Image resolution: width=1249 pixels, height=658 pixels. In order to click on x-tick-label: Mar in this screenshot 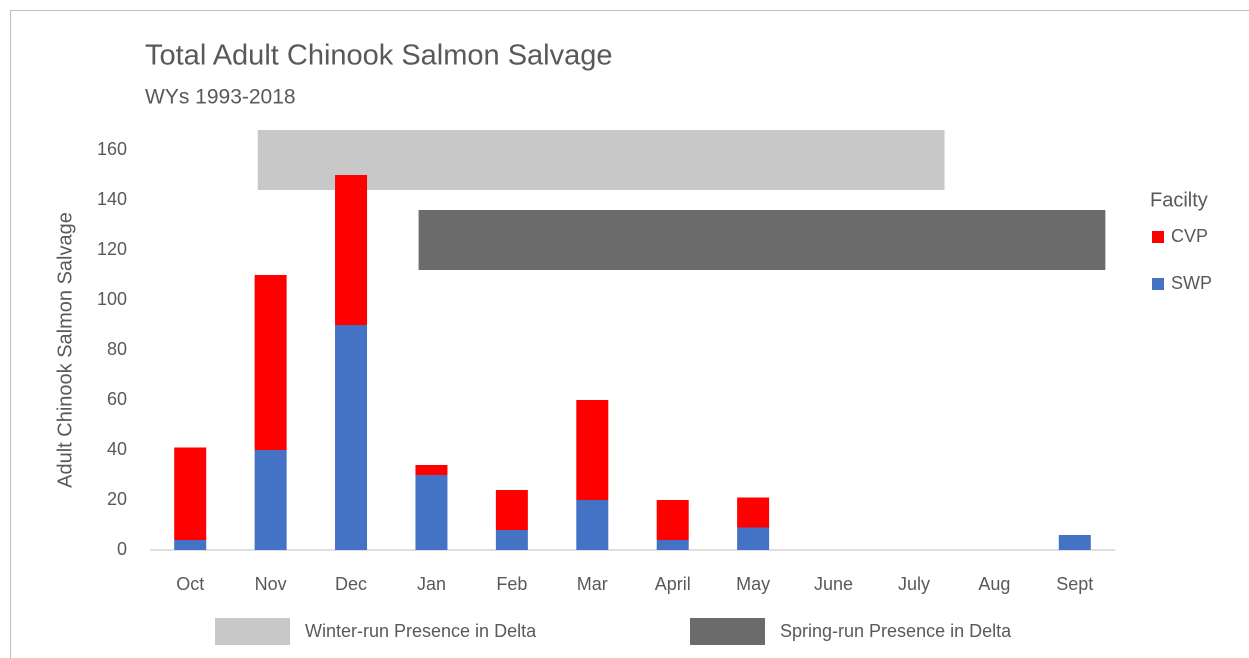, I will do `click(592, 584)`.